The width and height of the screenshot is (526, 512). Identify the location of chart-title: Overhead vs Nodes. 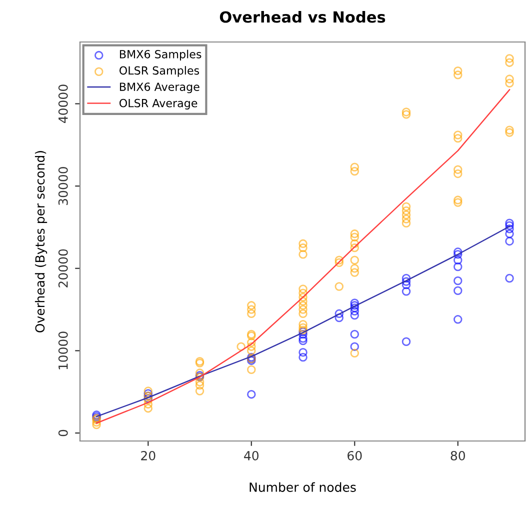
(303, 16).